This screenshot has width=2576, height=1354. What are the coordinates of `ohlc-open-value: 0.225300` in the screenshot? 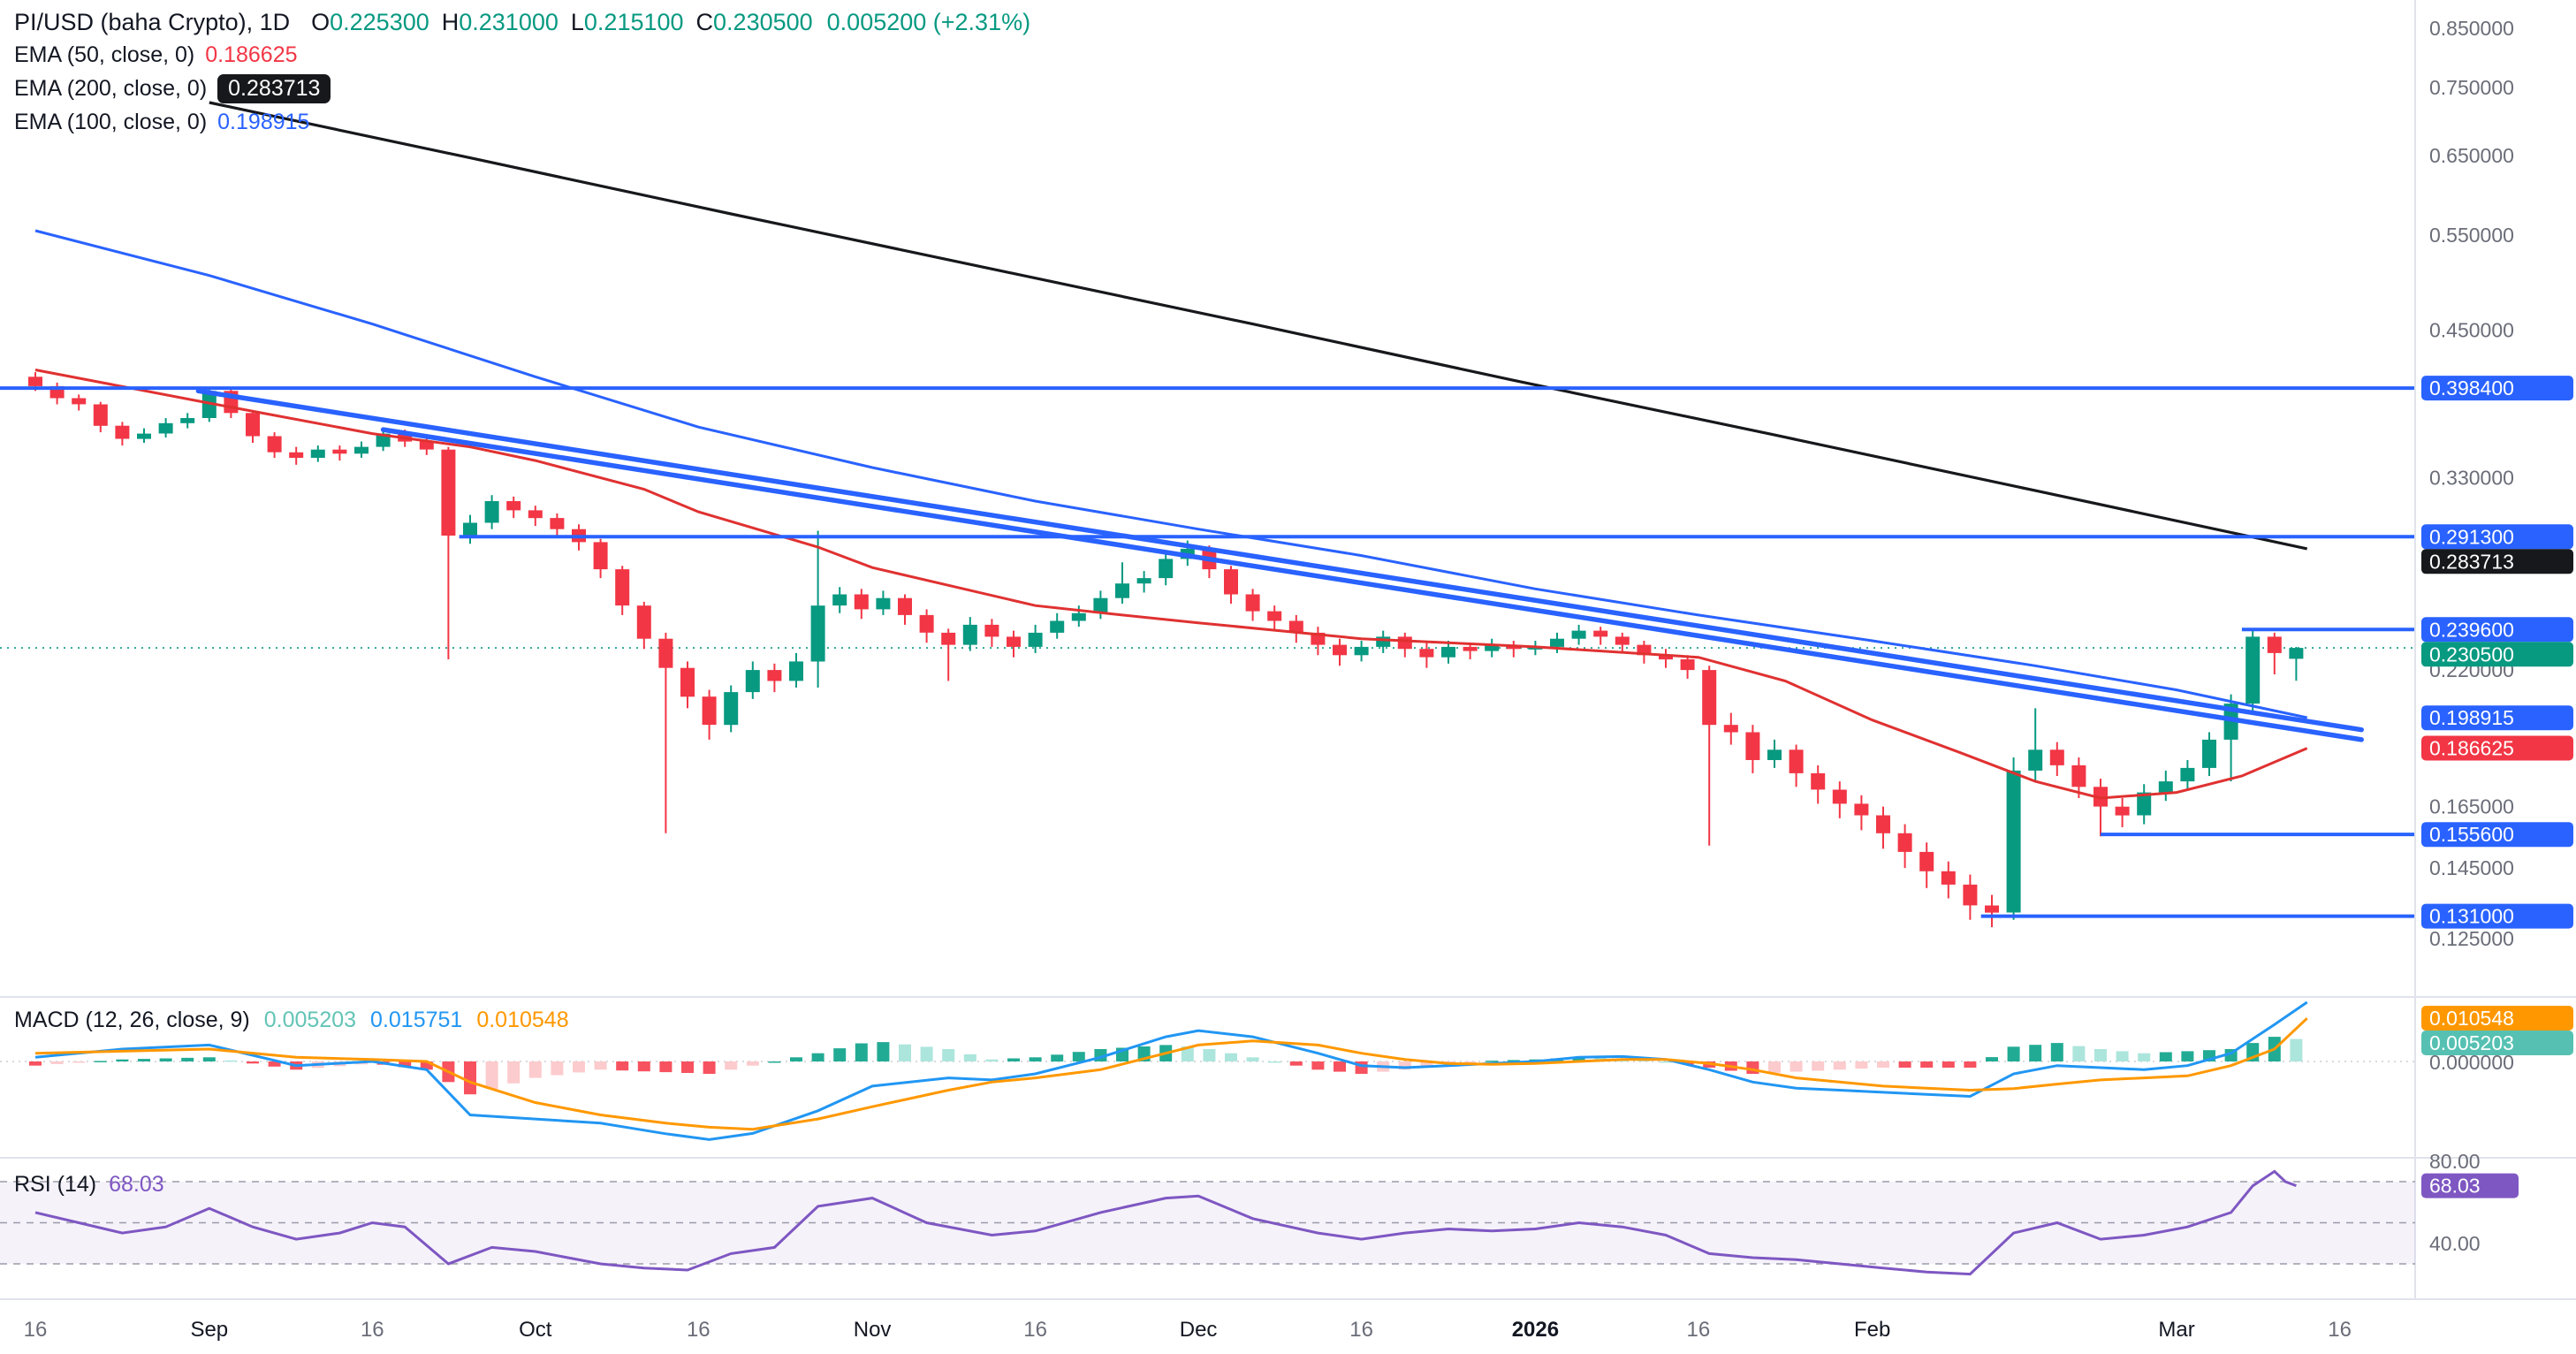 It's located at (379, 22).